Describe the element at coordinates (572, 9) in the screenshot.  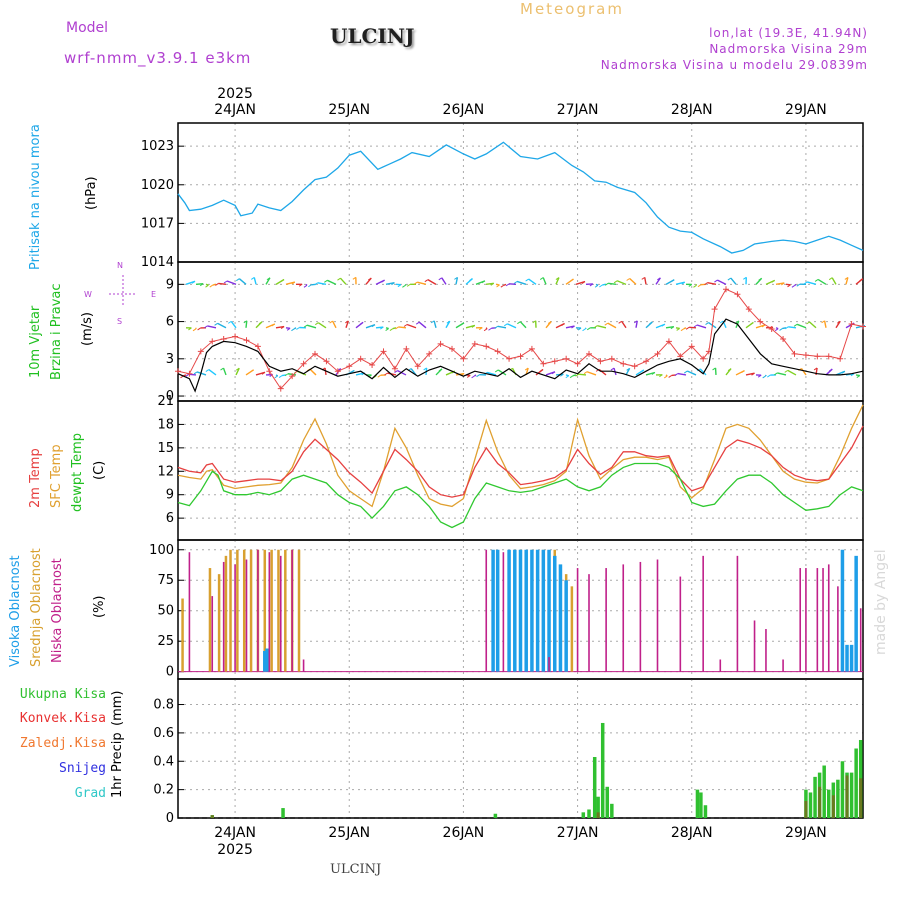
I see `product-title: Meteogram` at that location.